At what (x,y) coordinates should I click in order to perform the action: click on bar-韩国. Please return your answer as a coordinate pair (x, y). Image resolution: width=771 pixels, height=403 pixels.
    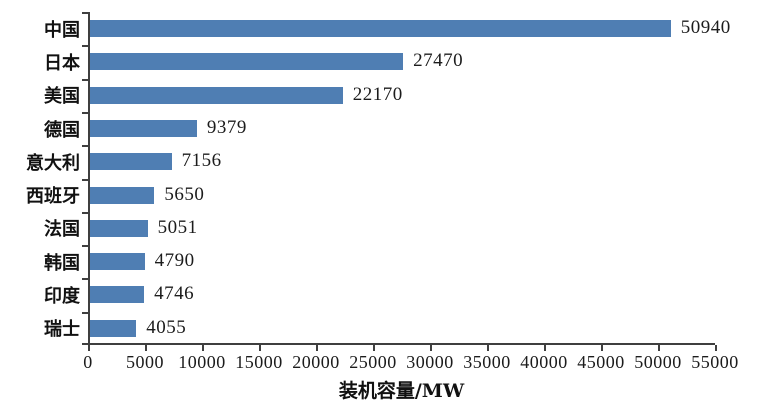
    Looking at the image, I should click on (117, 262).